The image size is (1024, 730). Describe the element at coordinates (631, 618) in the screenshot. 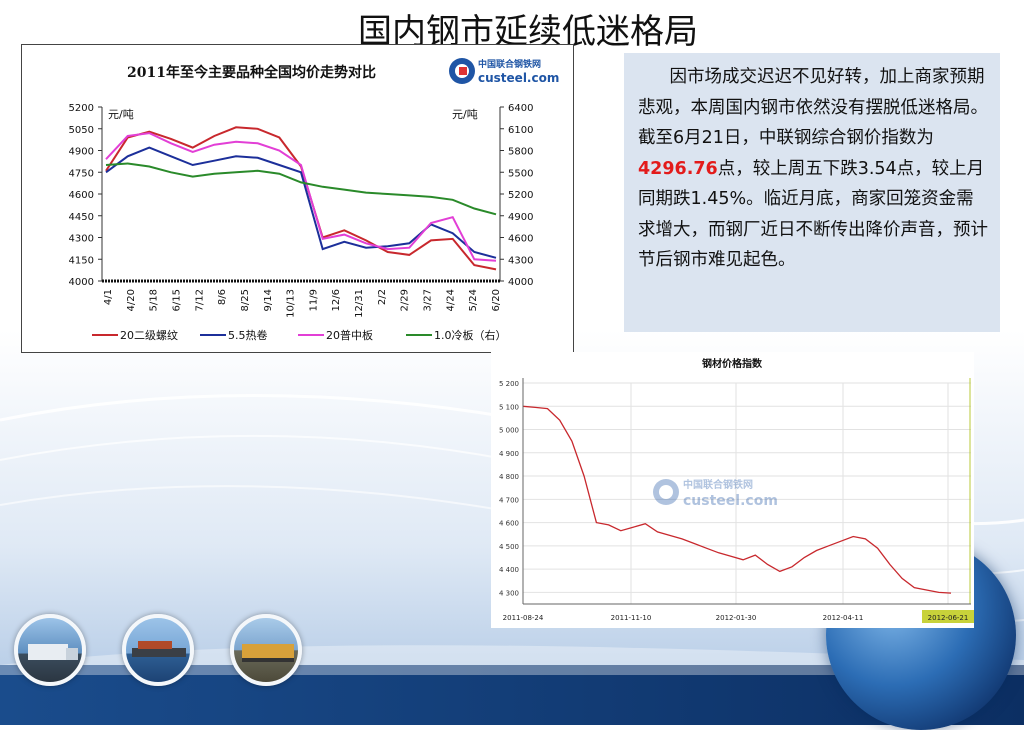

I see `chart2-x-tick-label: 2011-11-10` at that location.